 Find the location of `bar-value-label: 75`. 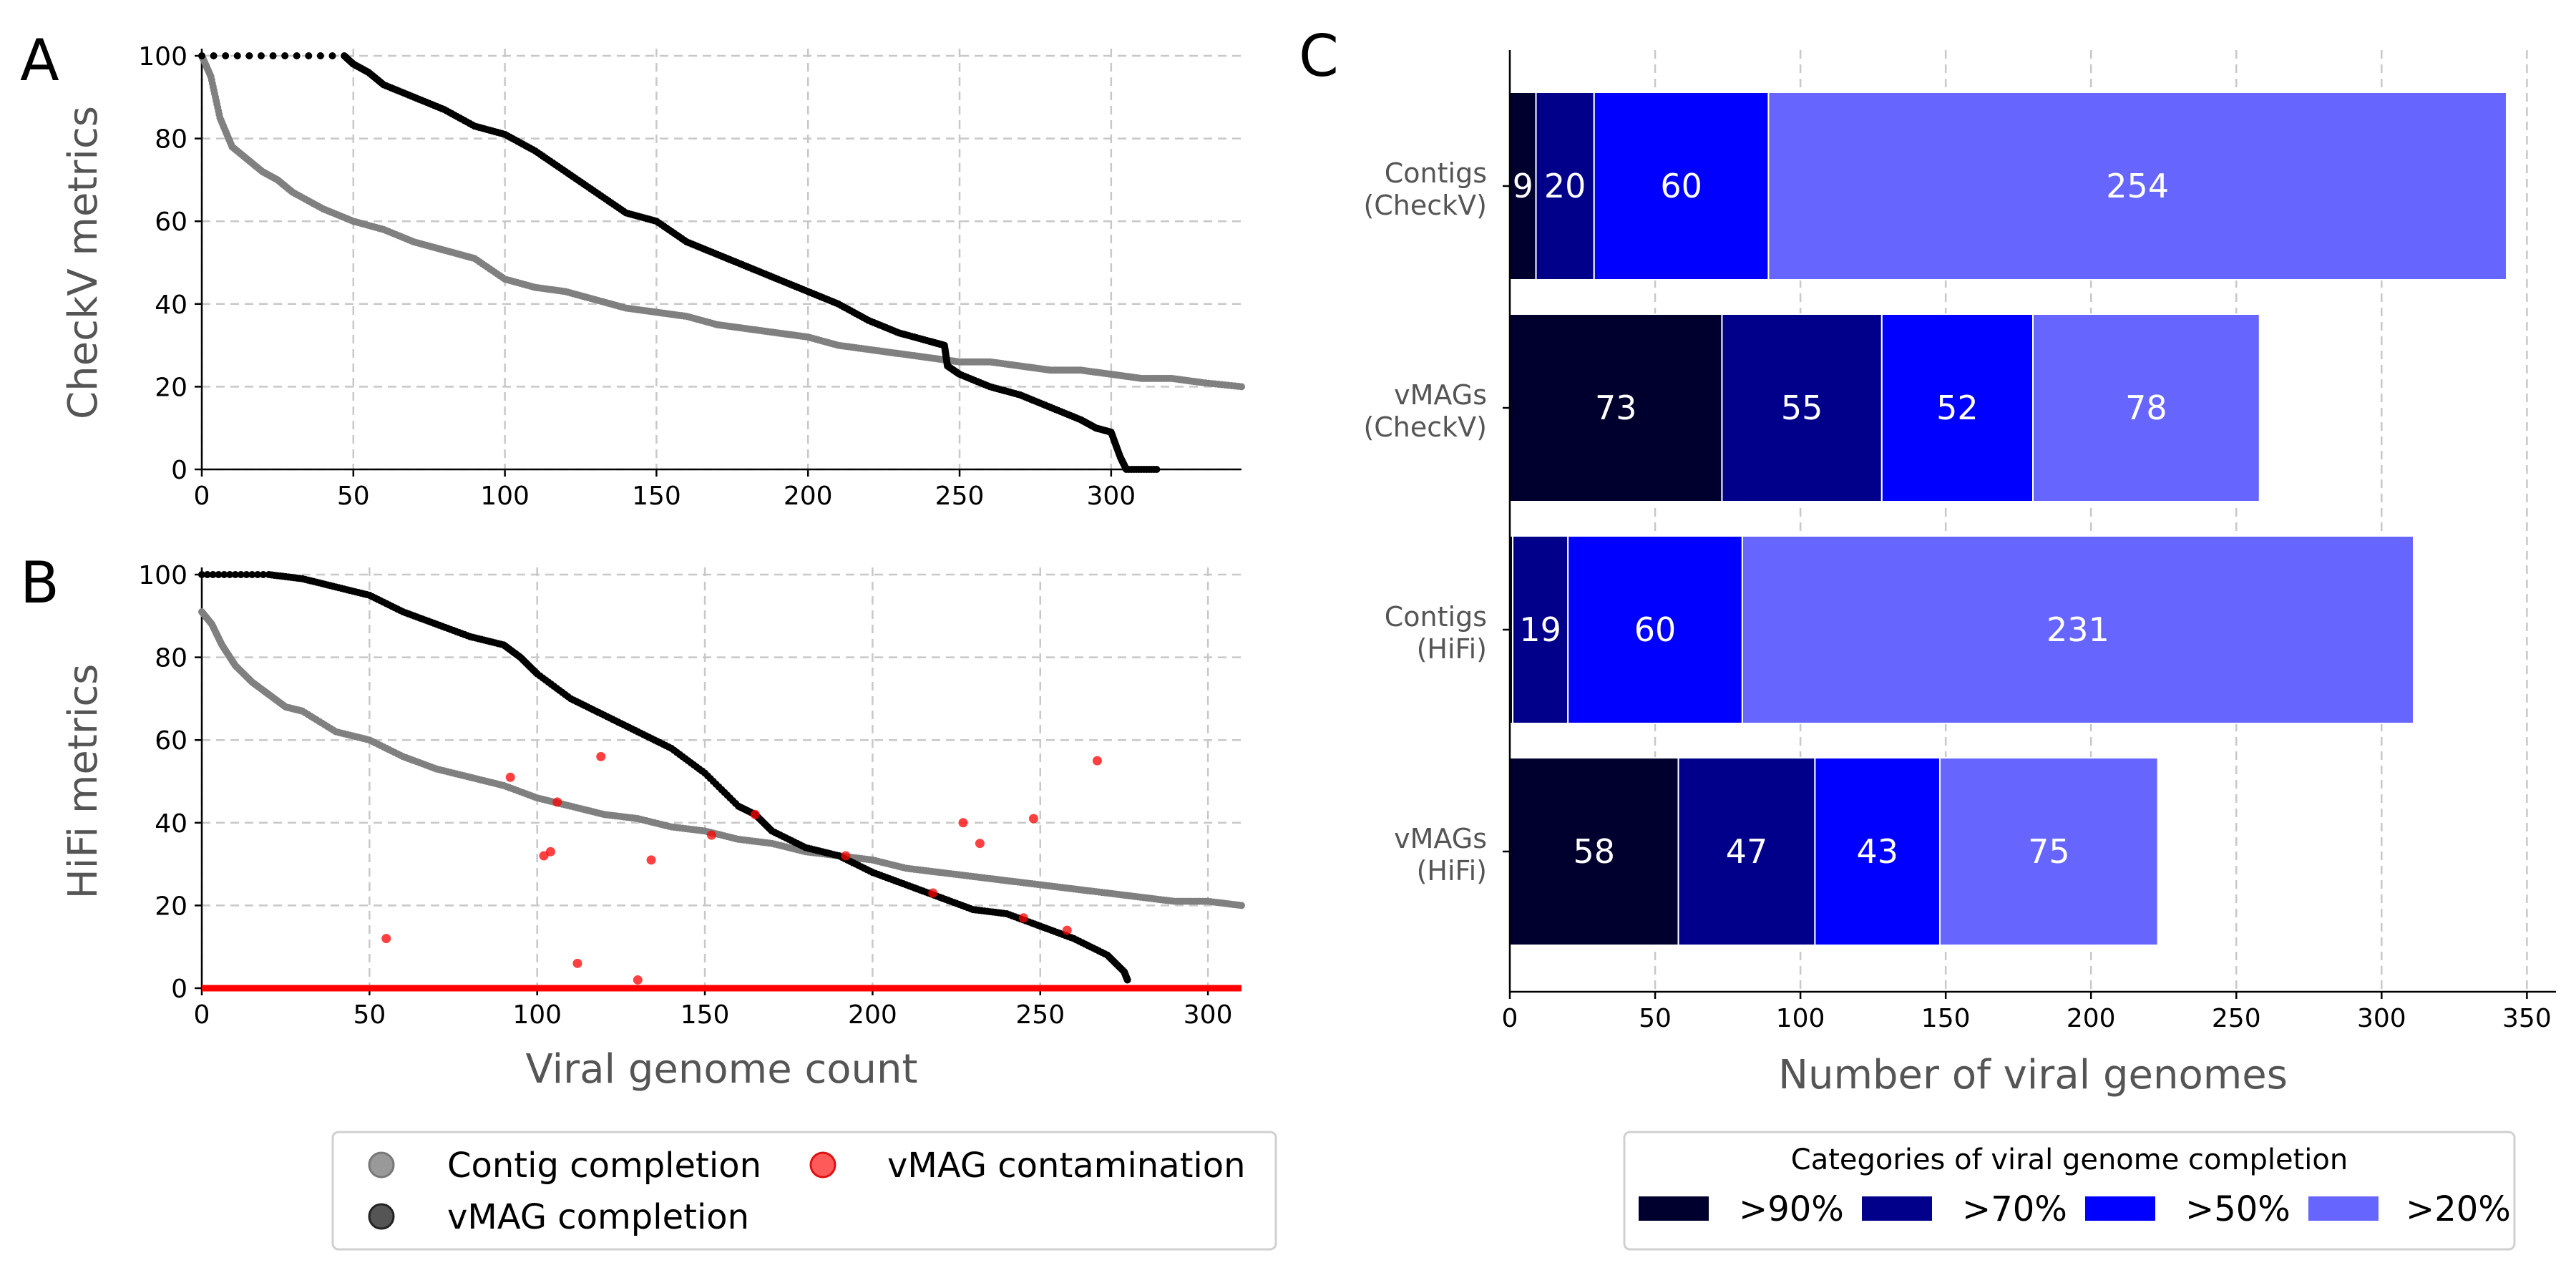

bar-value-label: 75 is located at coordinates (2049, 851).